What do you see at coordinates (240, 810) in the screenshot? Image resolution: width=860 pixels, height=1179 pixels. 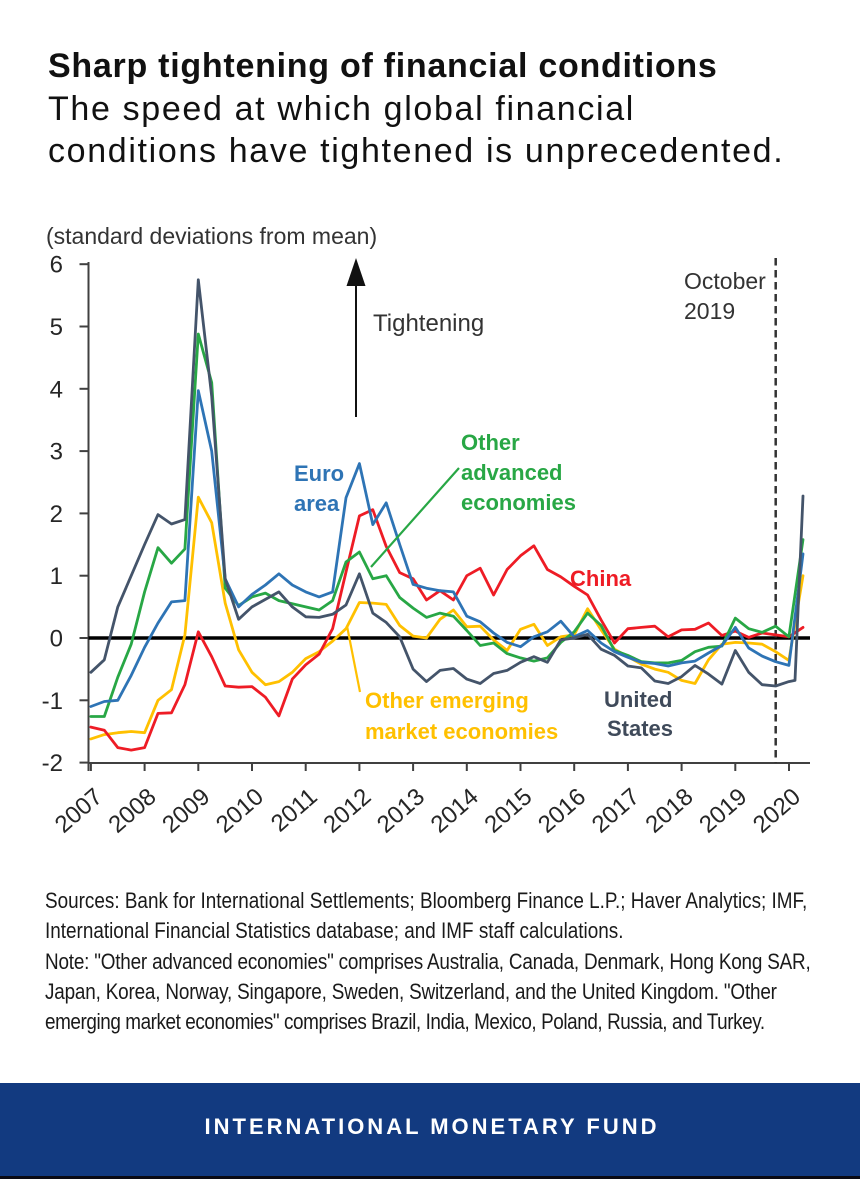 I see `svg-text: 2010` at bounding box center [240, 810].